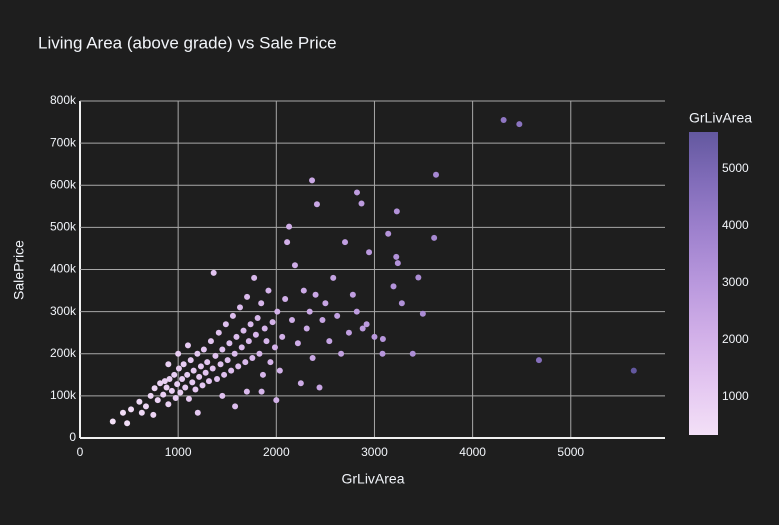 This screenshot has height=525, width=779. What do you see at coordinates (735, 396) in the screenshot?
I see `colorbar-tick-label: 1000` at bounding box center [735, 396].